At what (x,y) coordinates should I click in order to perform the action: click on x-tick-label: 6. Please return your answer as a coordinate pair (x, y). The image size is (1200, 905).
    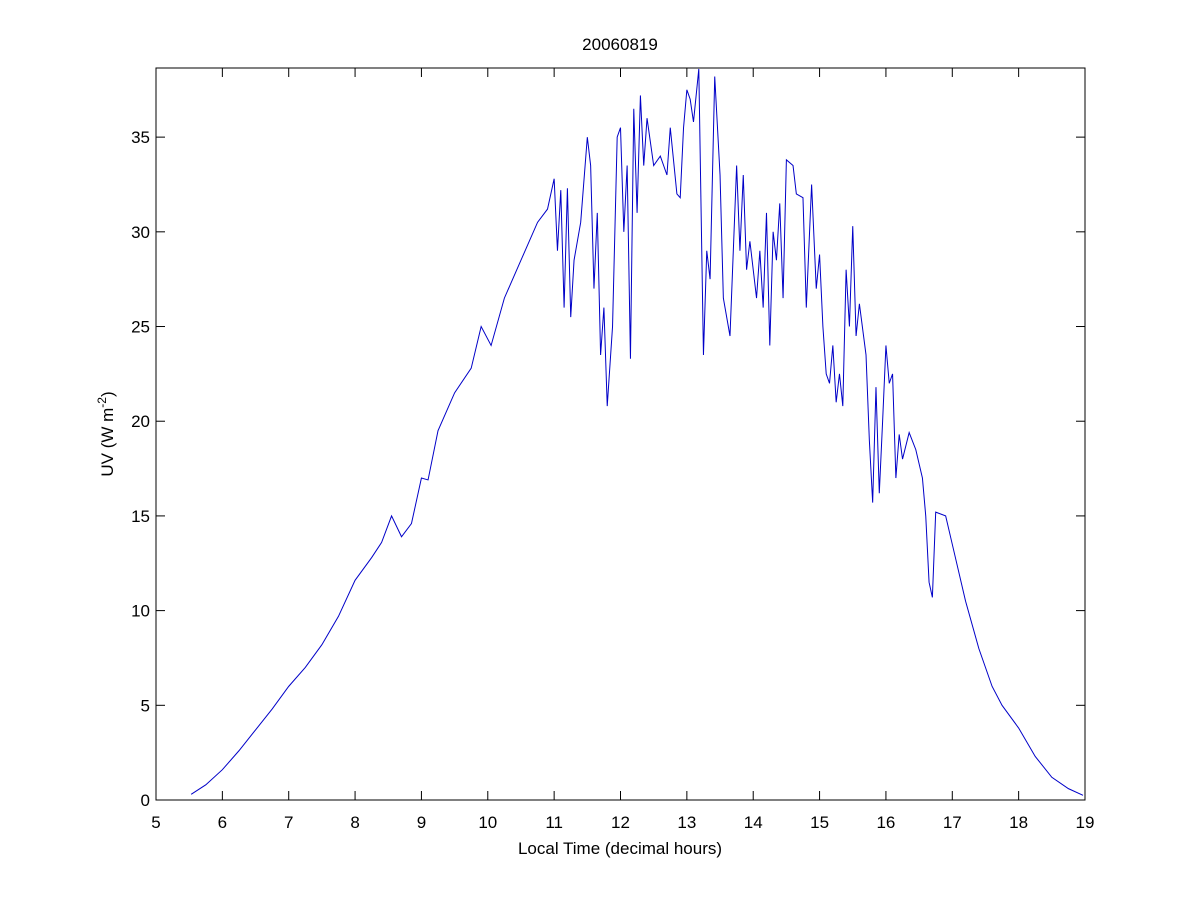
    Looking at the image, I should click on (222, 822).